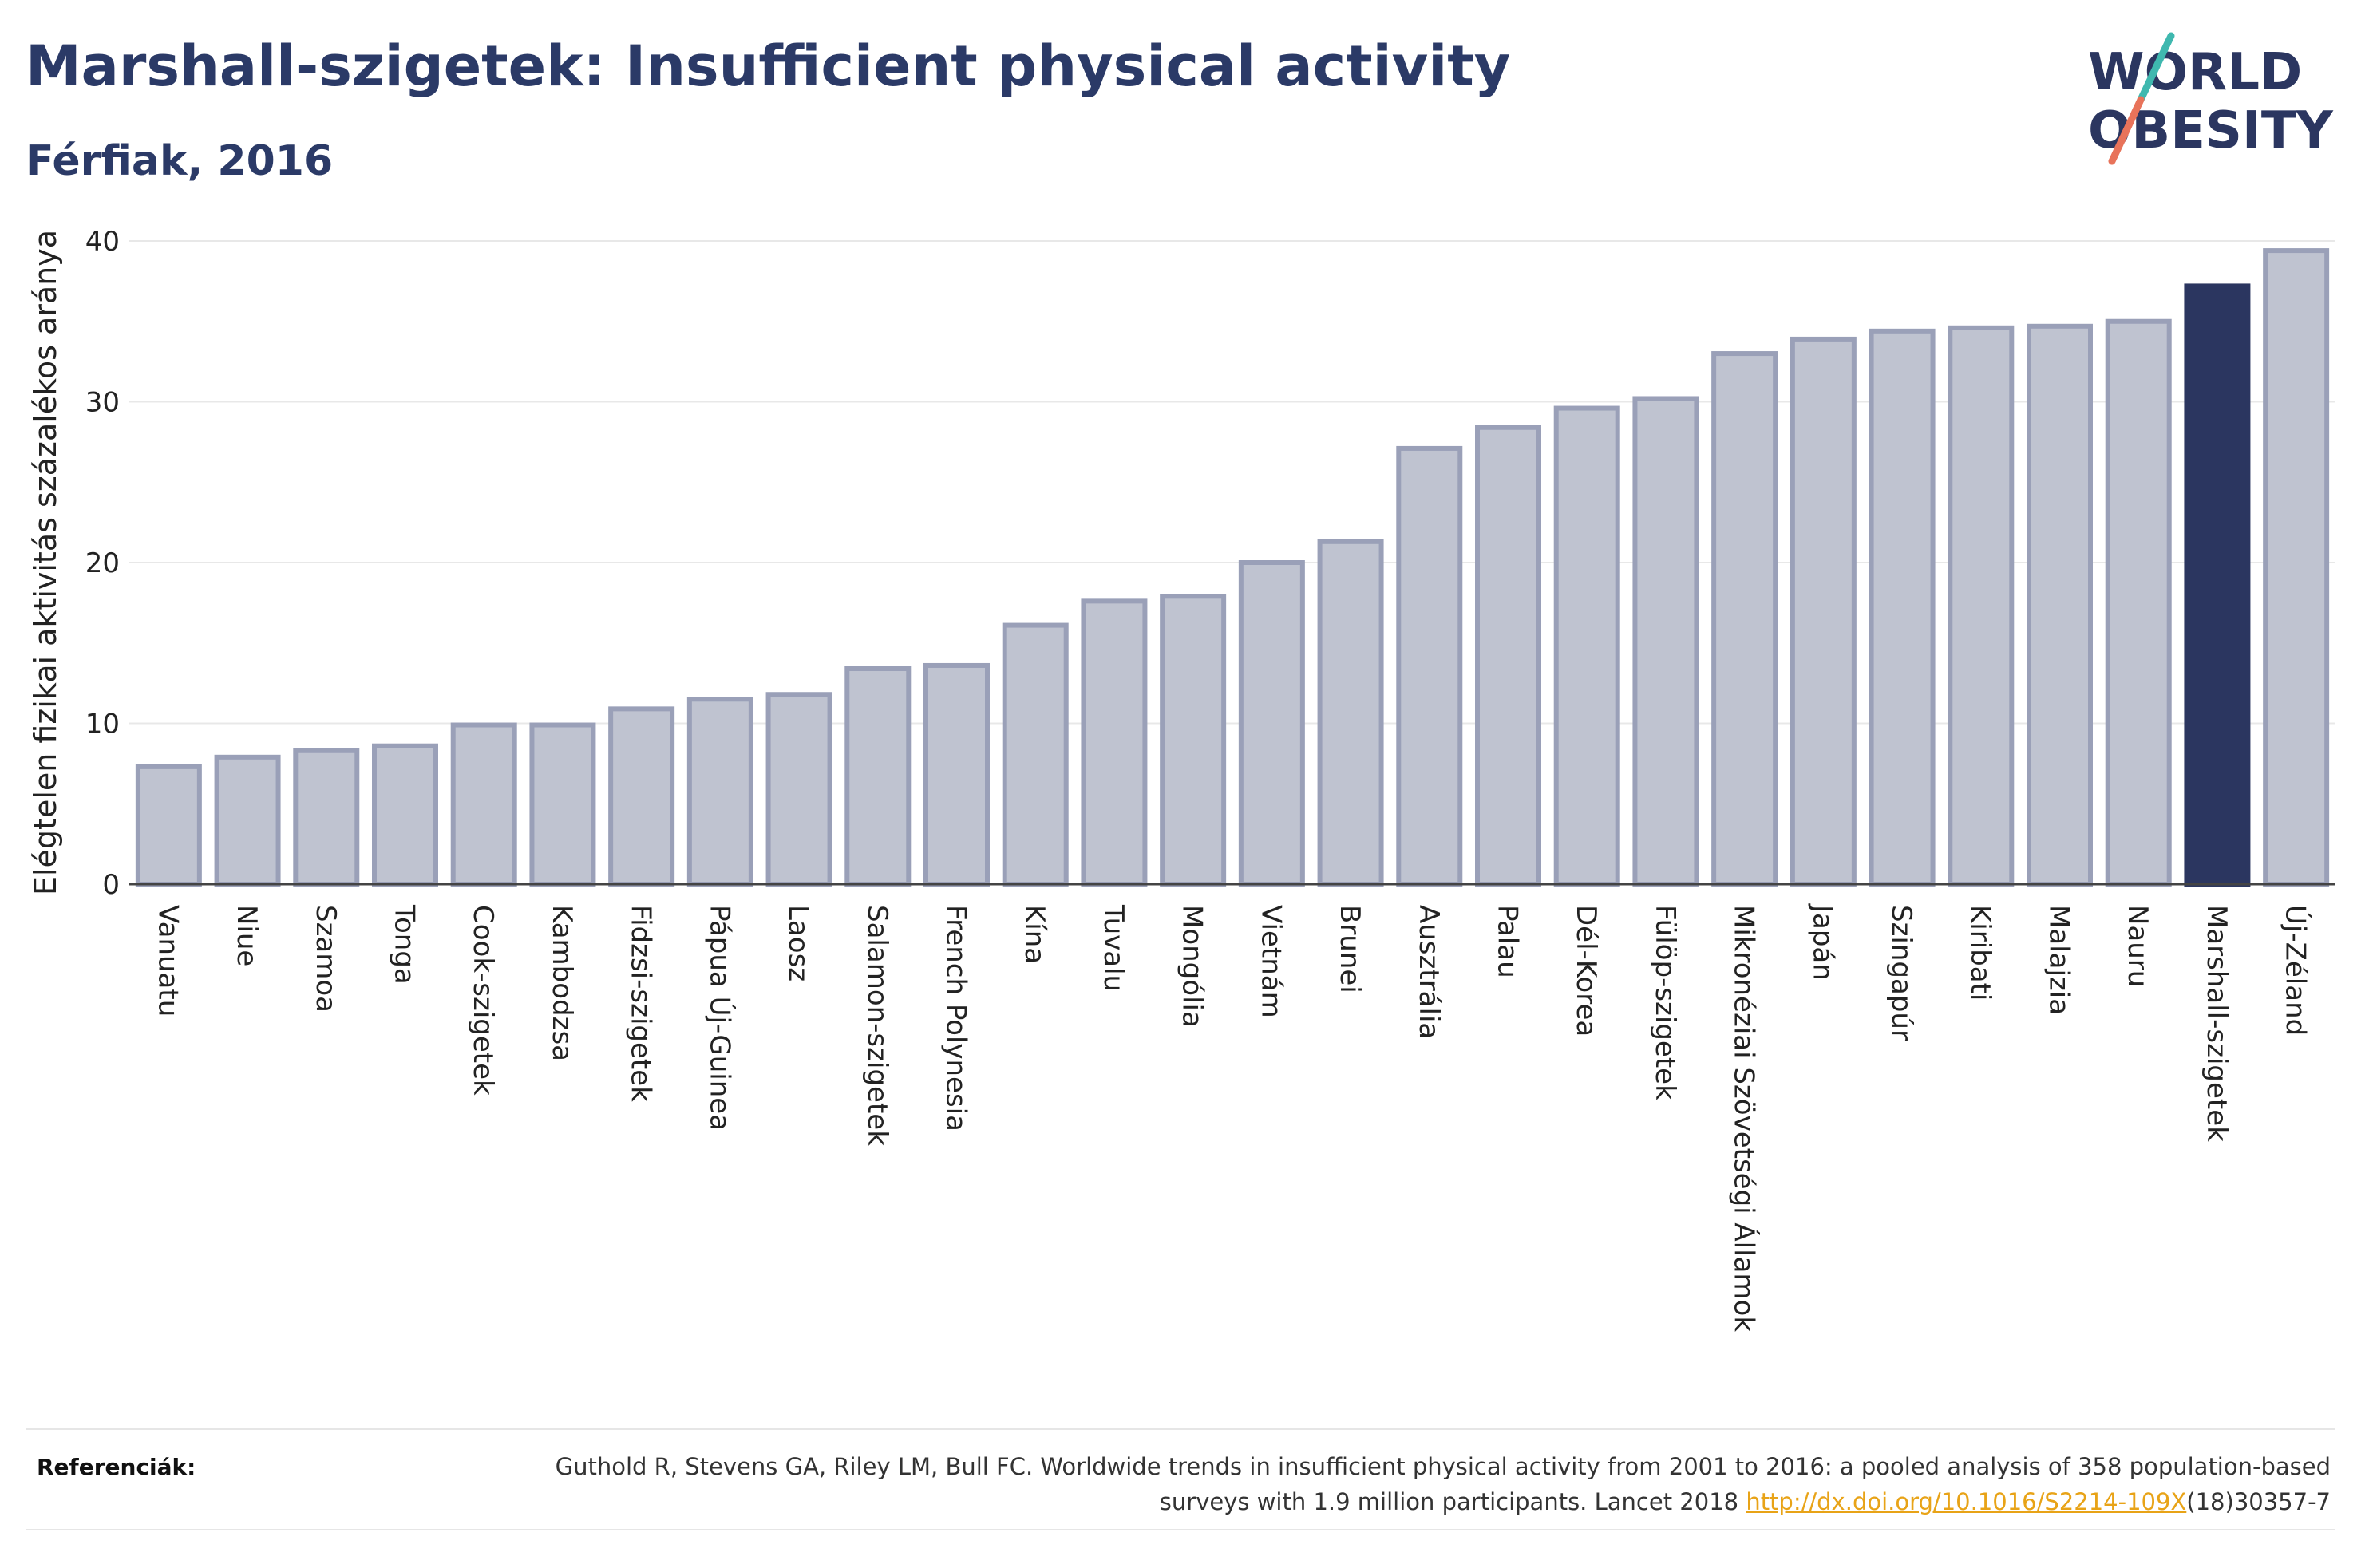 The height and width of the screenshot is (1568, 2361). I want to click on x-tick-label: Szamoa, so click(326, 959).